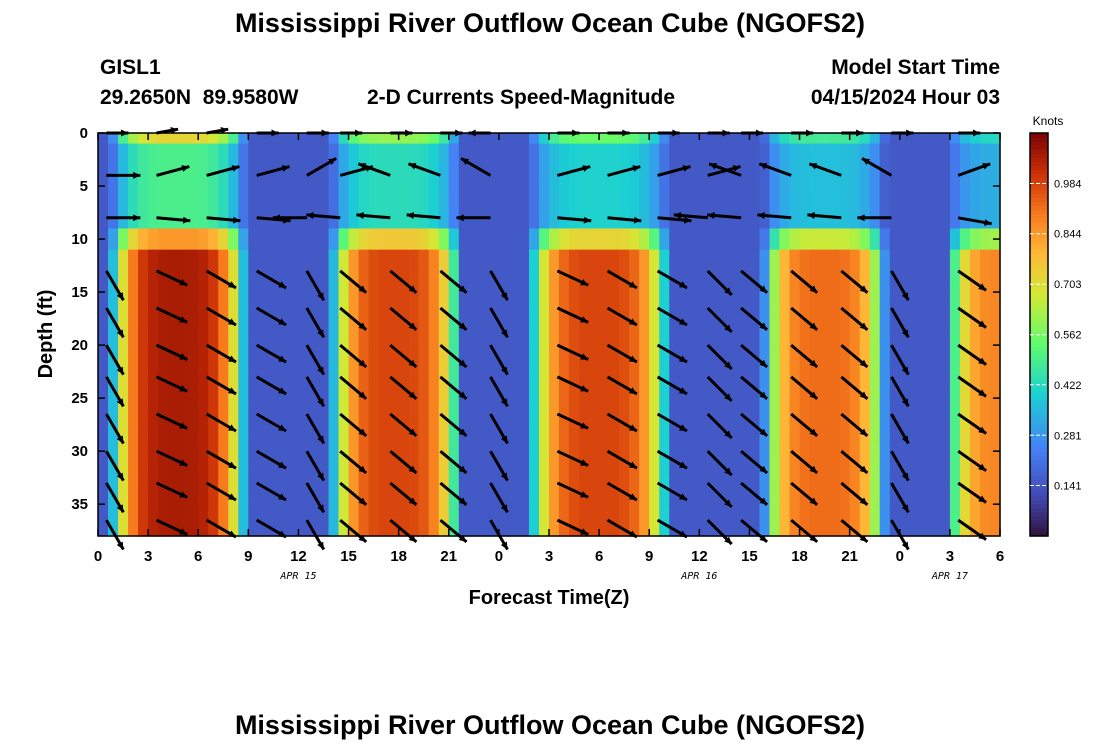 This screenshot has height=750, width=1100. What do you see at coordinates (1039, 462) in the screenshot?
I see `colorbar-segment` at bounding box center [1039, 462].